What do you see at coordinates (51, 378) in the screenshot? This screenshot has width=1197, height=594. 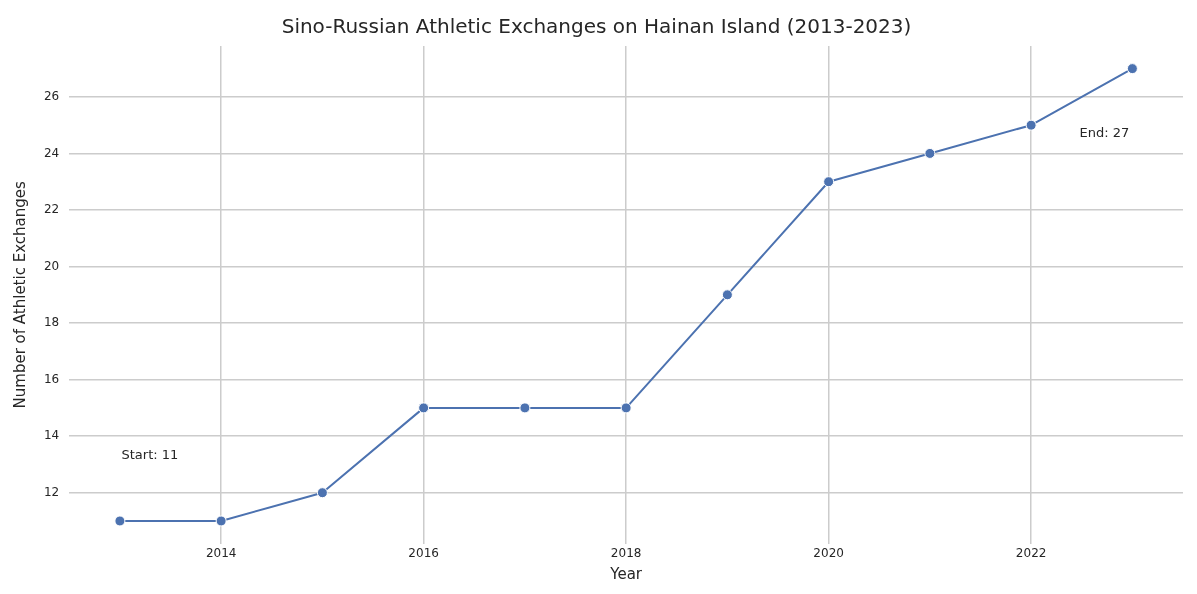 I see `y-tick-label: 16` at bounding box center [51, 378].